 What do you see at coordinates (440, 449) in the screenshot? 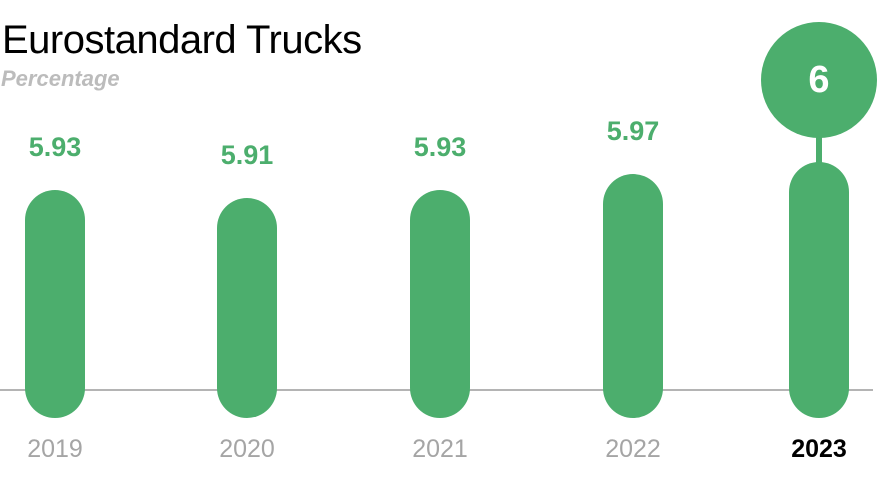
I see `x-axis-label-2021: 2021` at bounding box center [440, 449].